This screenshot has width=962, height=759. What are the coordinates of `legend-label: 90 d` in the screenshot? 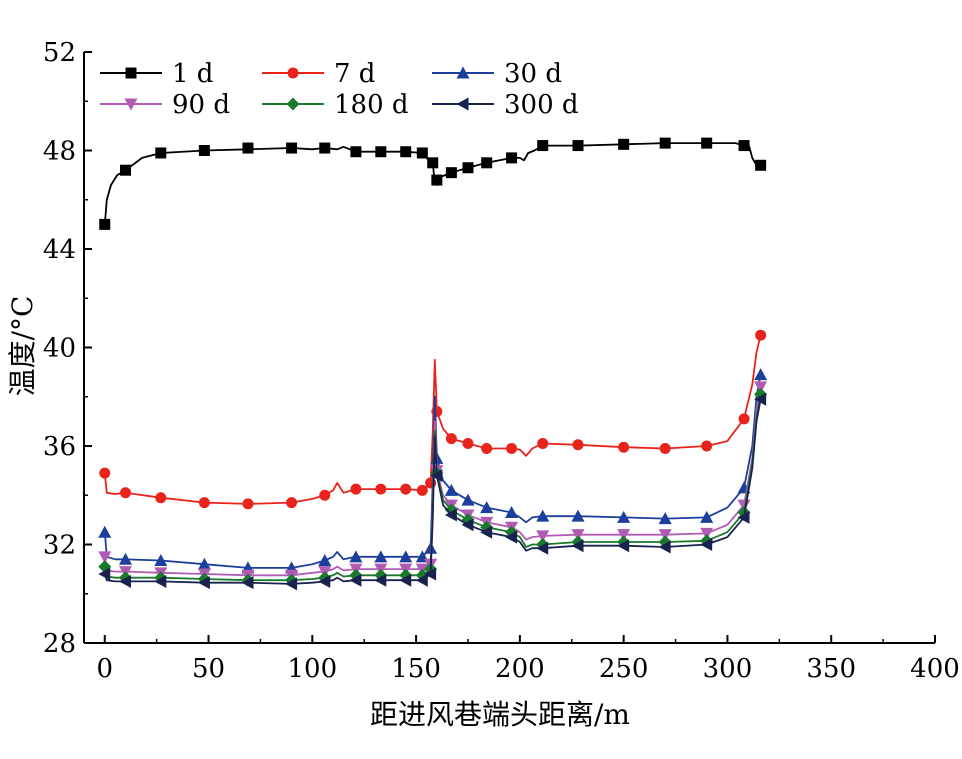 It's located at (201, 105).